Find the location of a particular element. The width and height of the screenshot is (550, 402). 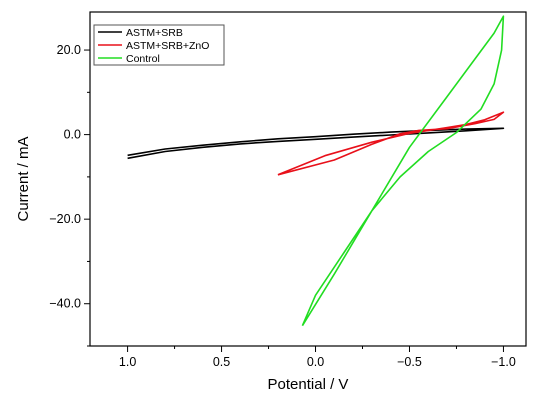

y-axis-title: Current / mA is located at coordinates (23, 178).